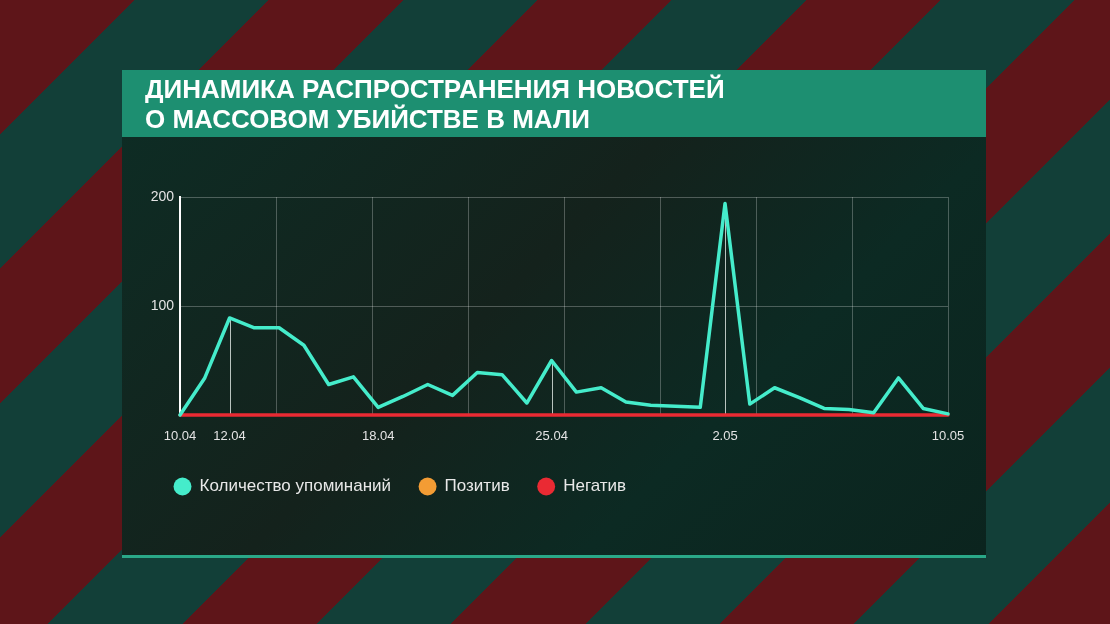 This screenshot has width=1110, height=624. Describe the element at coordinates (948, 436) in the screenshot. I see `x-tick-label: 10.05` at that location.